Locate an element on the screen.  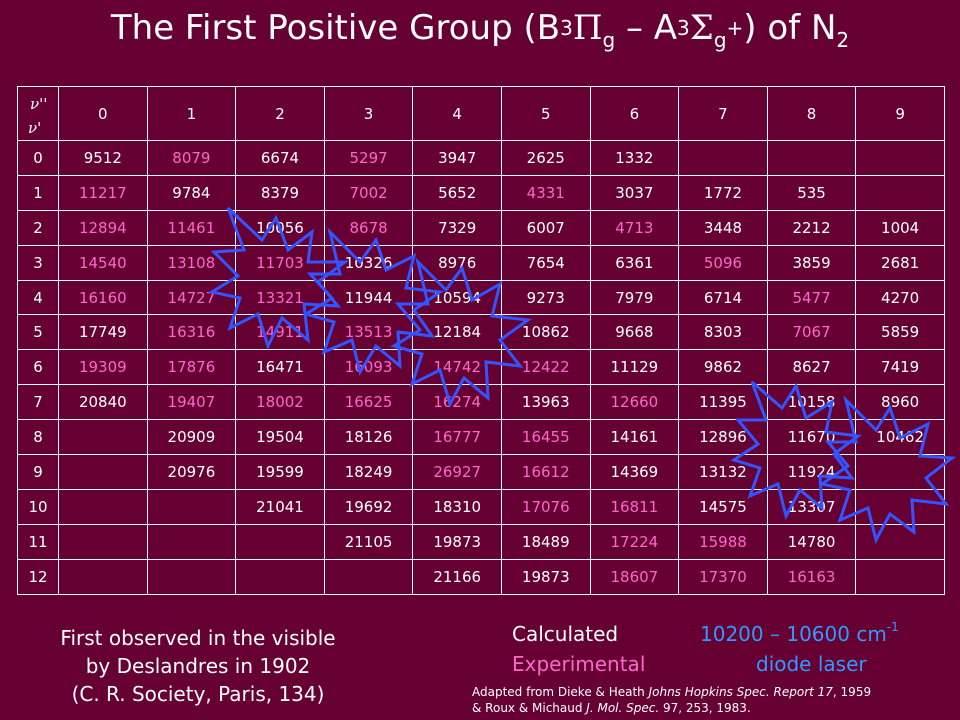
column-header-4: 4 is located at coordinates (457, 113).